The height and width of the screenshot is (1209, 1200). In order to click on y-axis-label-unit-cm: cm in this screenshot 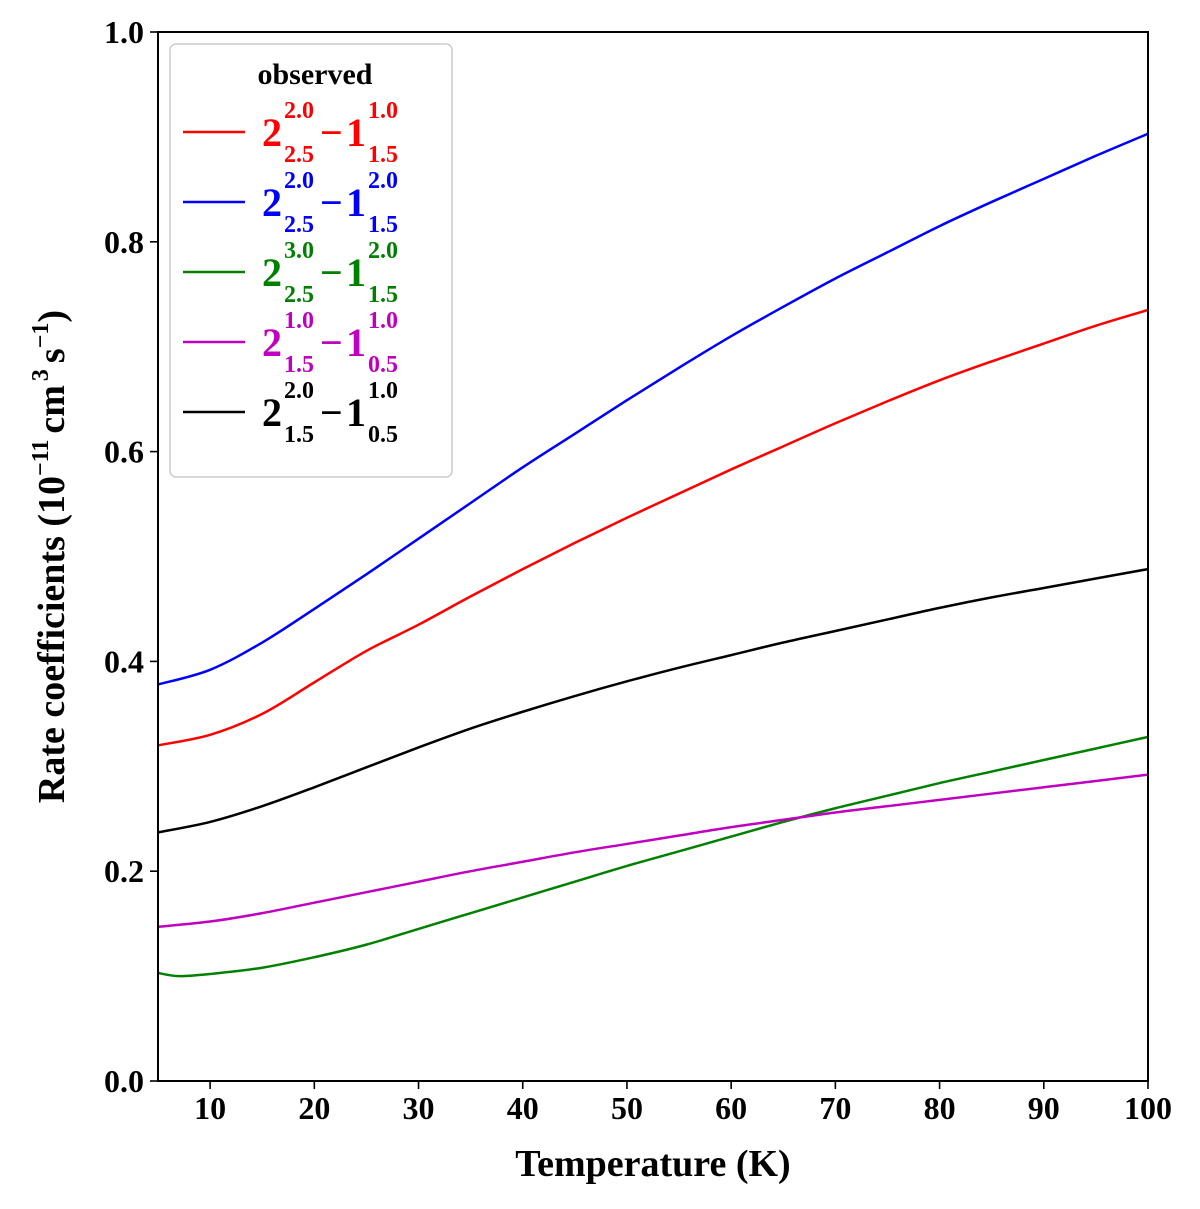, I will do `click(52, 409)`.